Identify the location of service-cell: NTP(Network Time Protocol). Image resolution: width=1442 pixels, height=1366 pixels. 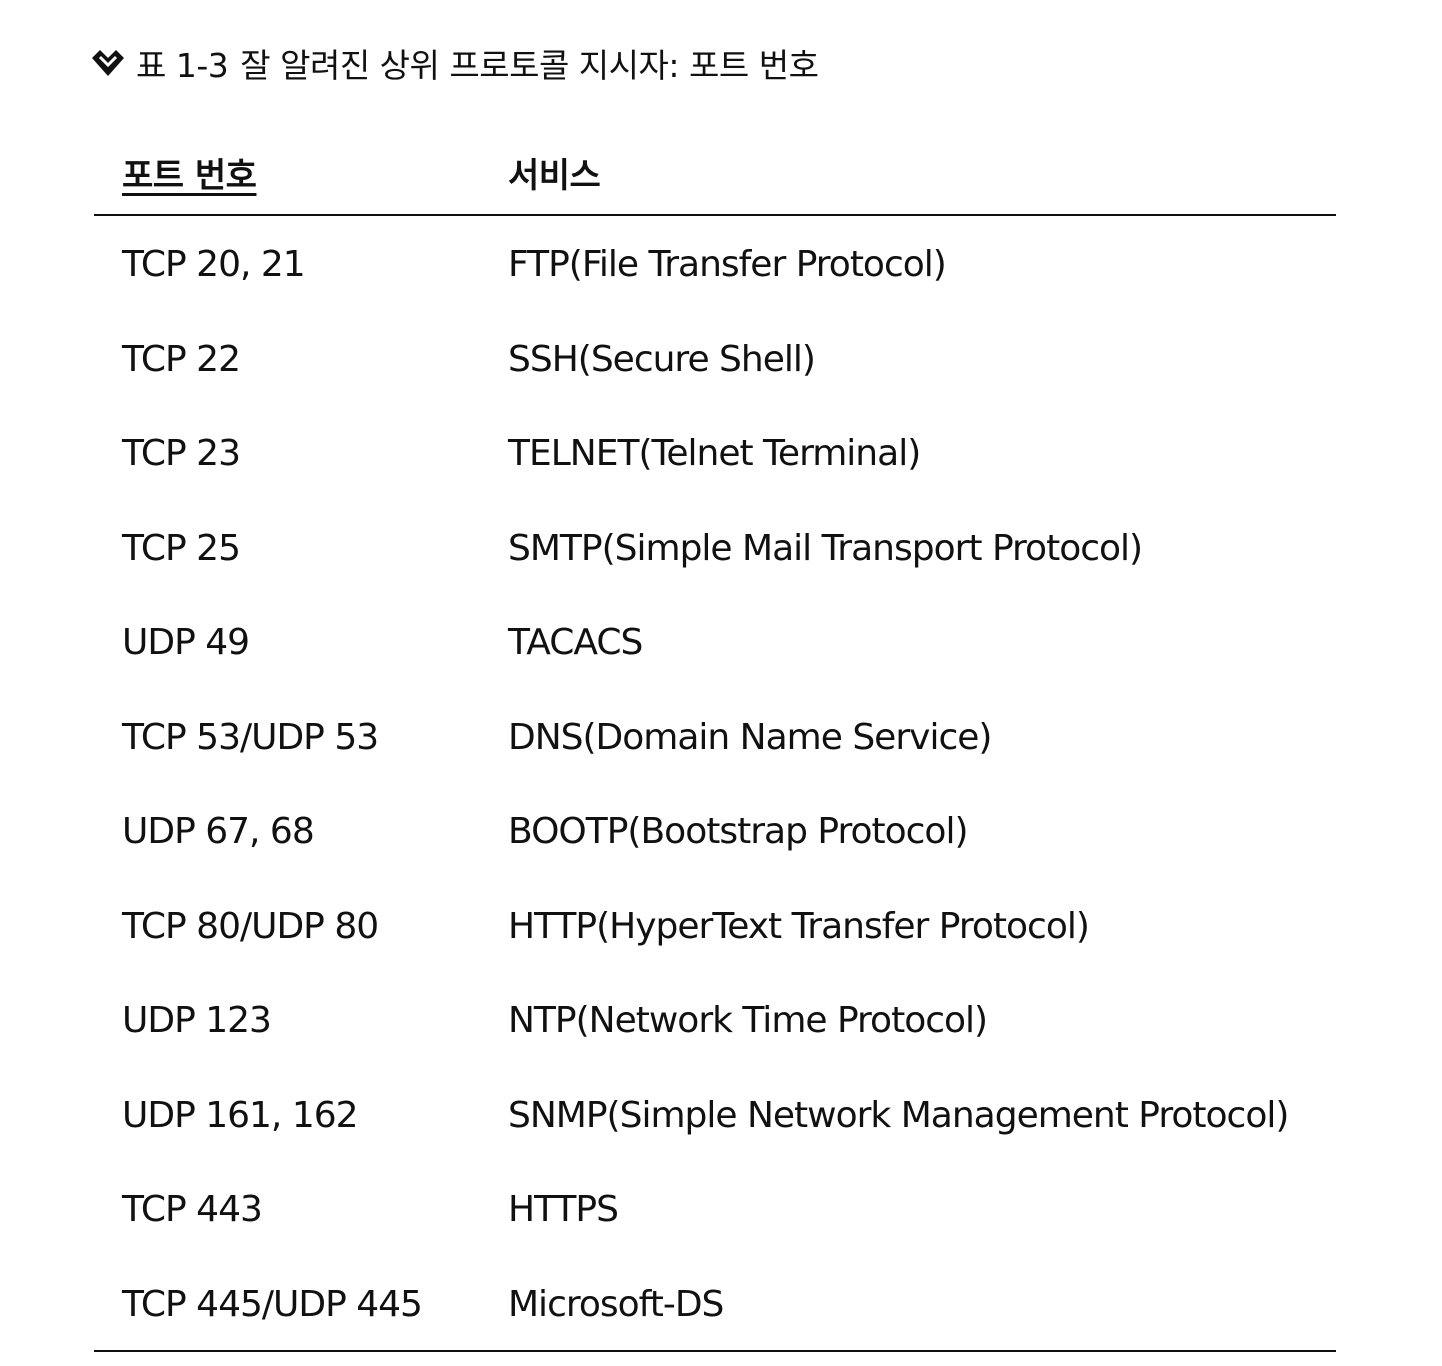
(748, 1020).